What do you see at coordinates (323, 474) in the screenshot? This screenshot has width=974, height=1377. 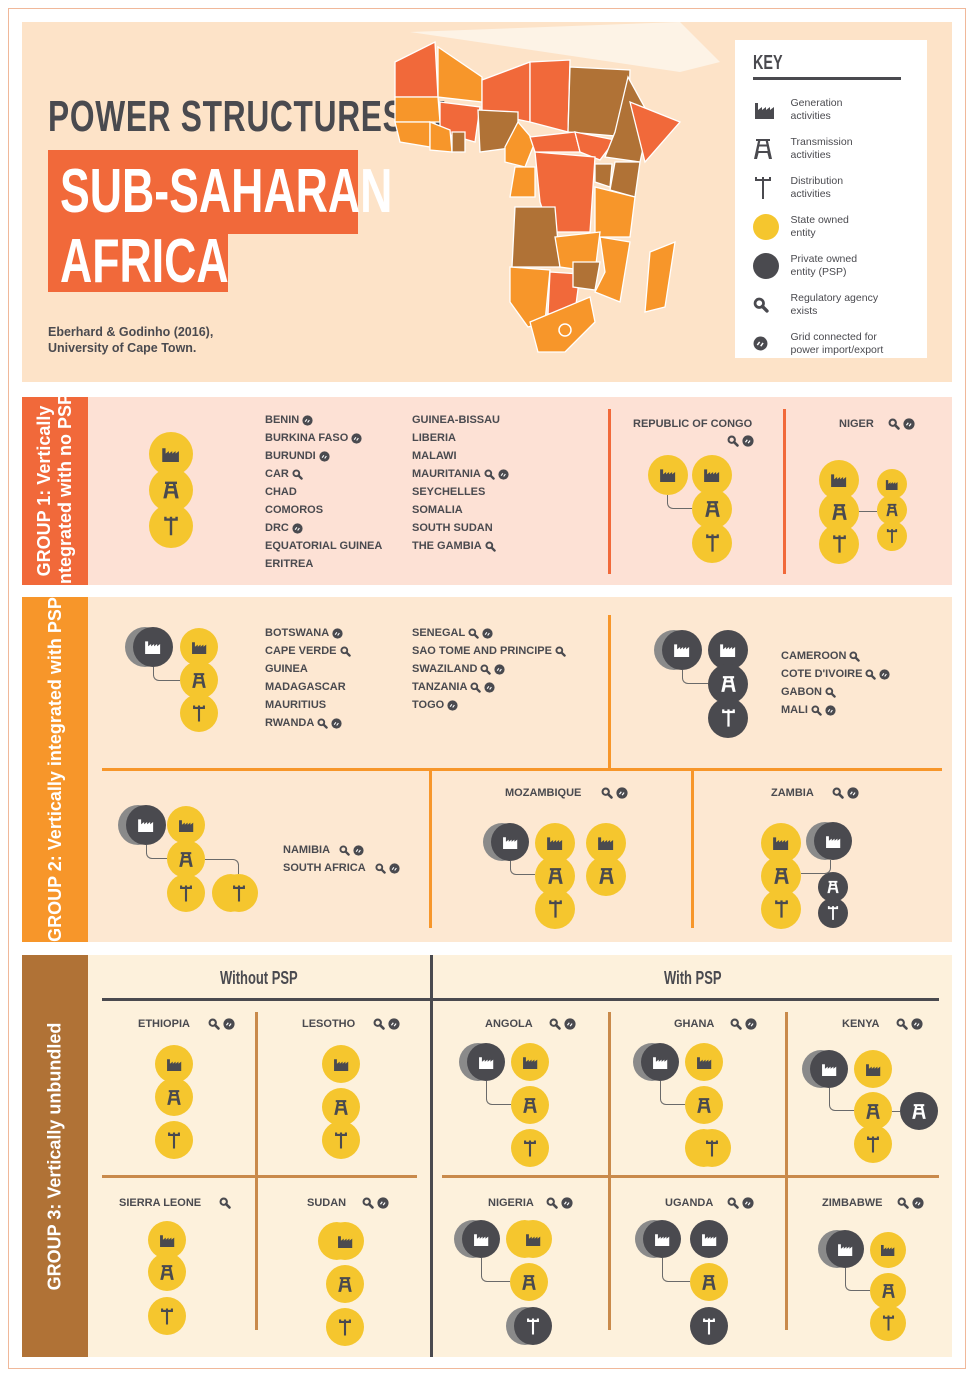 I see `country-car: CAR` at bounding box center [323, 474].